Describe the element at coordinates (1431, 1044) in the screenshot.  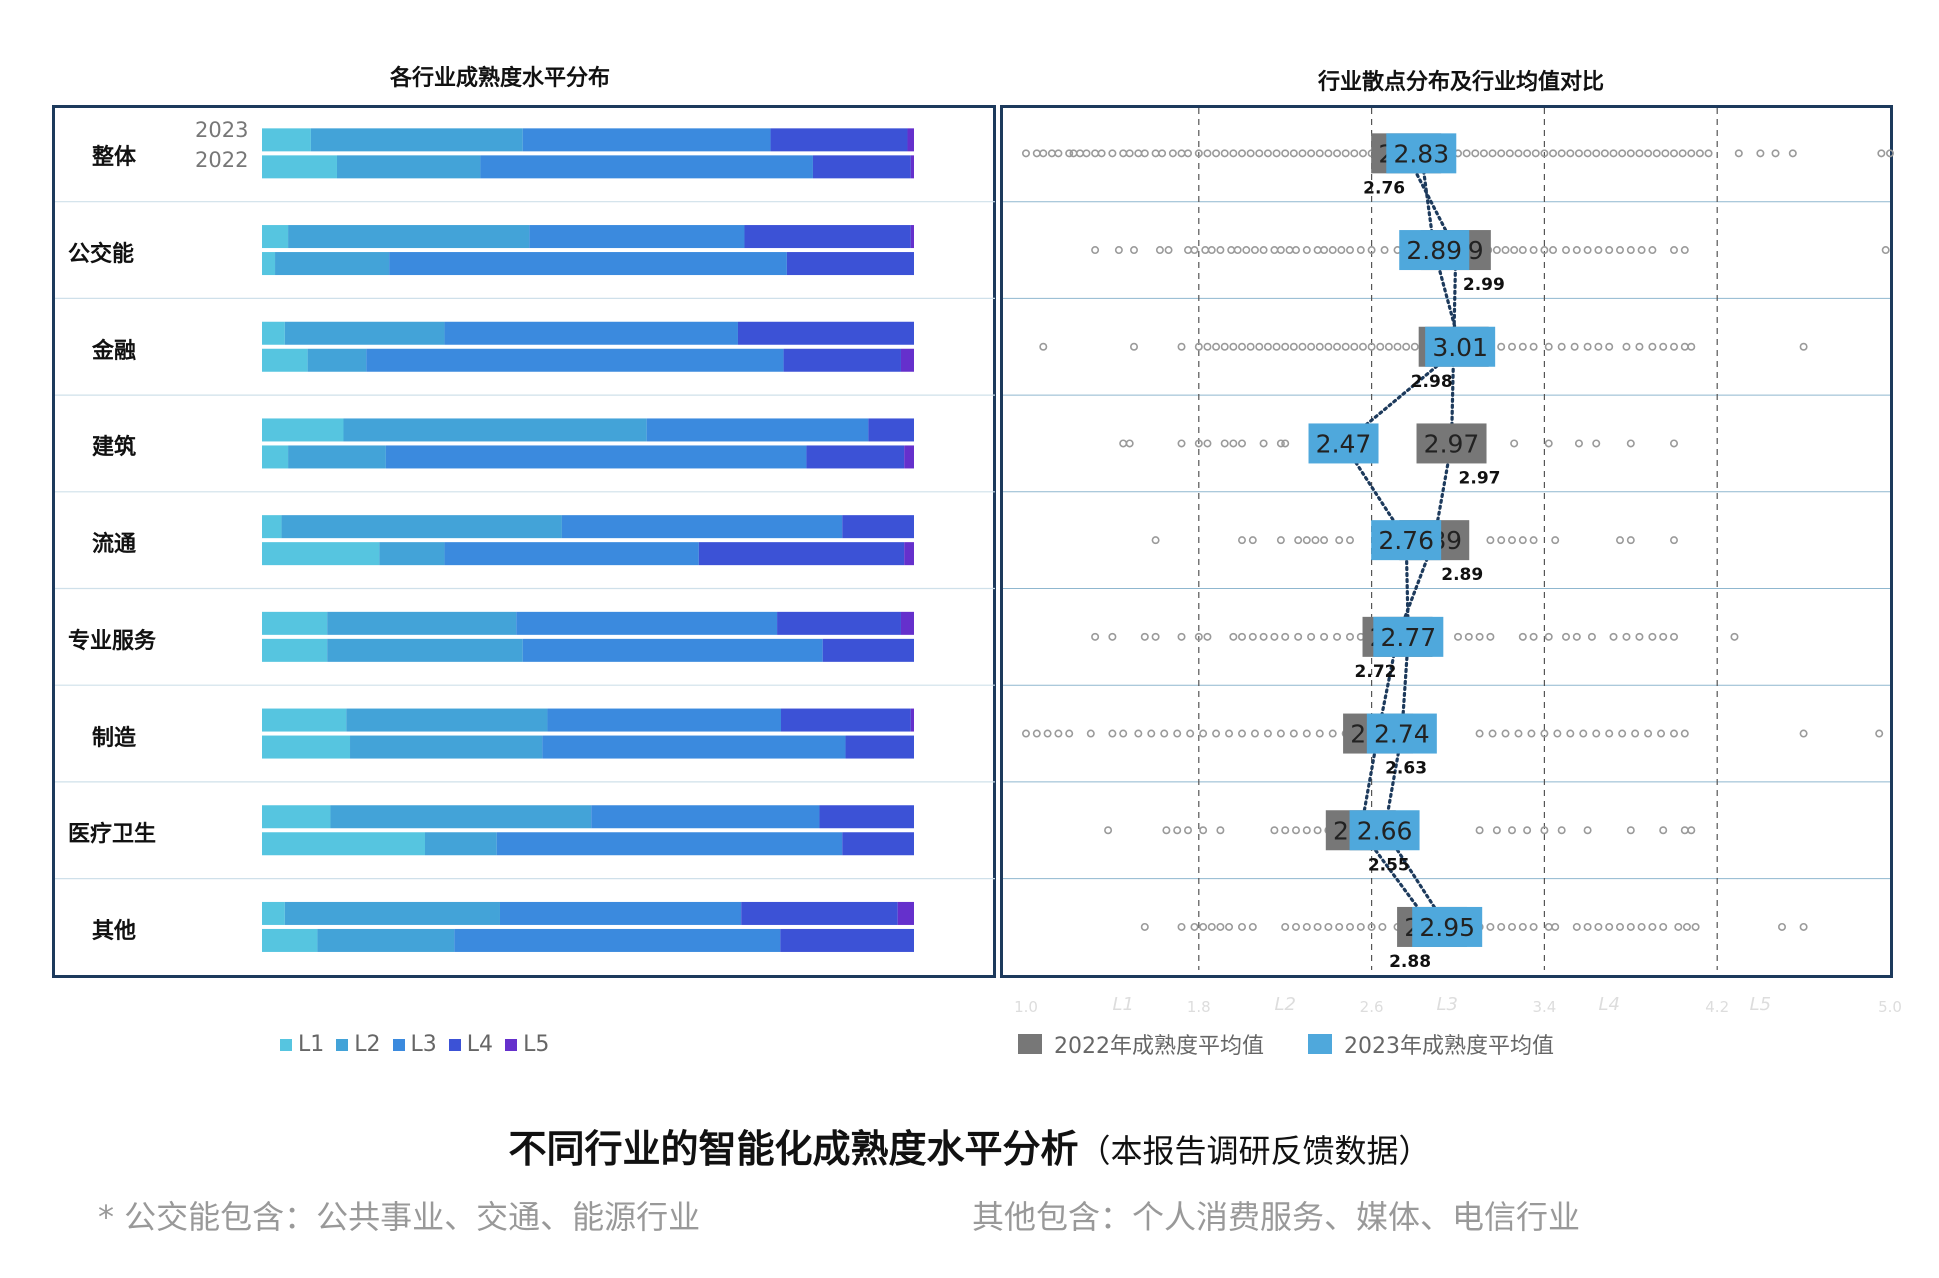
I see `legend-item-avg-2023: 2023年成熟度平均值` at that location.